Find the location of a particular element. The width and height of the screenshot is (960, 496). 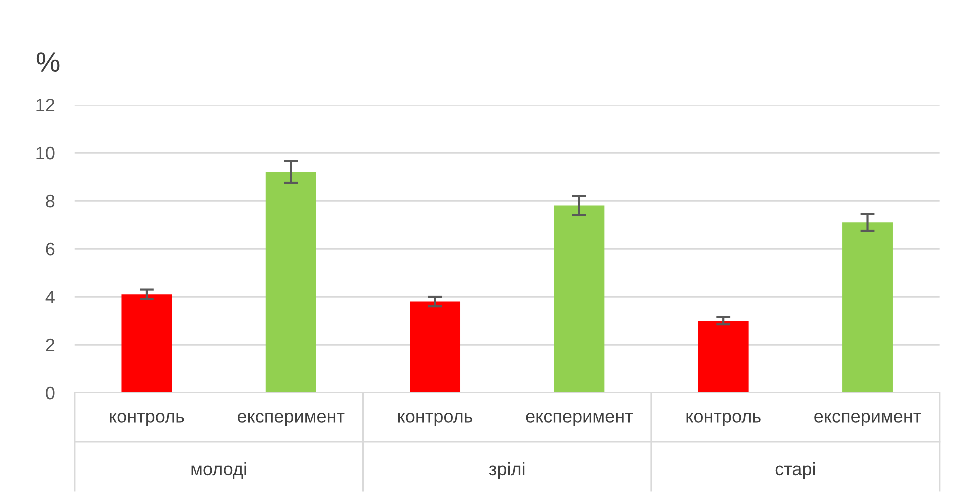

text: зрілі is located at coordinates (507, 471).